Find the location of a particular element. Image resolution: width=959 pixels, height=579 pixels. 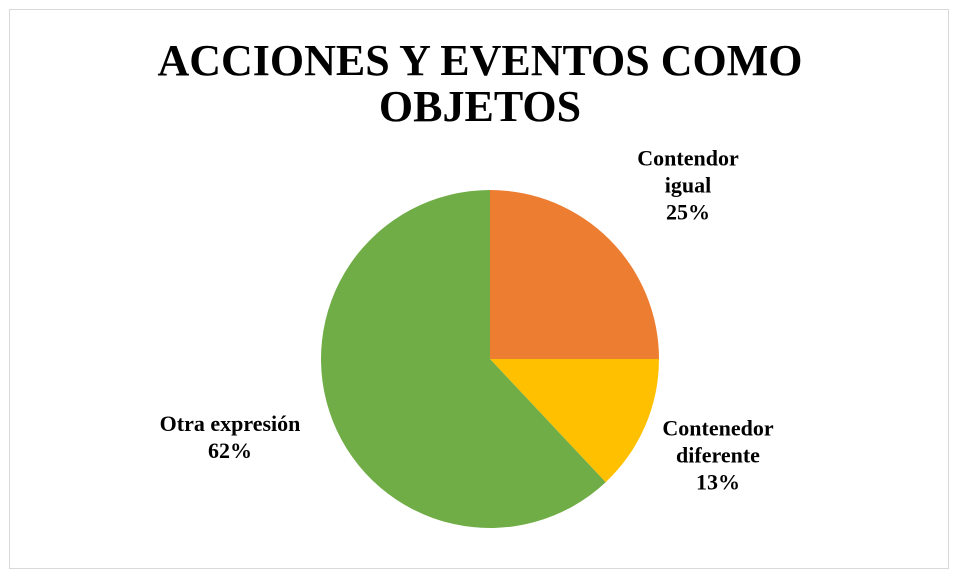

data-label: Otra expresión 62% is located at coordinates (230, 437).